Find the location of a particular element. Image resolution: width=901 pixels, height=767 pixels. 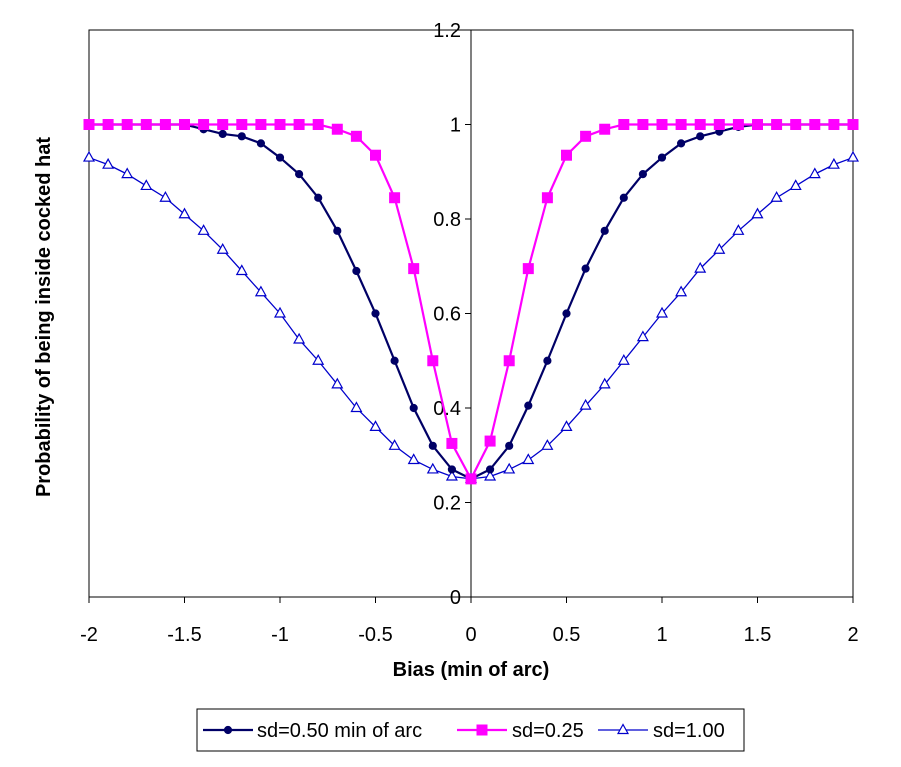

y-tick-label: 1.2 is located at coordinates (447, 31).